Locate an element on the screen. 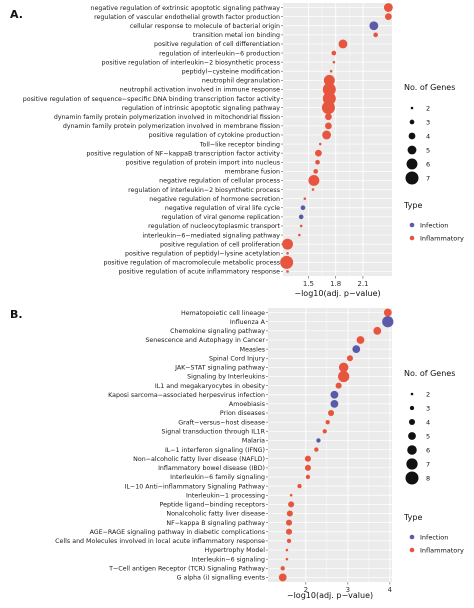 The width and height of the screenshot is (474, 608). category-label: peptidyl−cysteine modification is located at coordinates (231, 71).